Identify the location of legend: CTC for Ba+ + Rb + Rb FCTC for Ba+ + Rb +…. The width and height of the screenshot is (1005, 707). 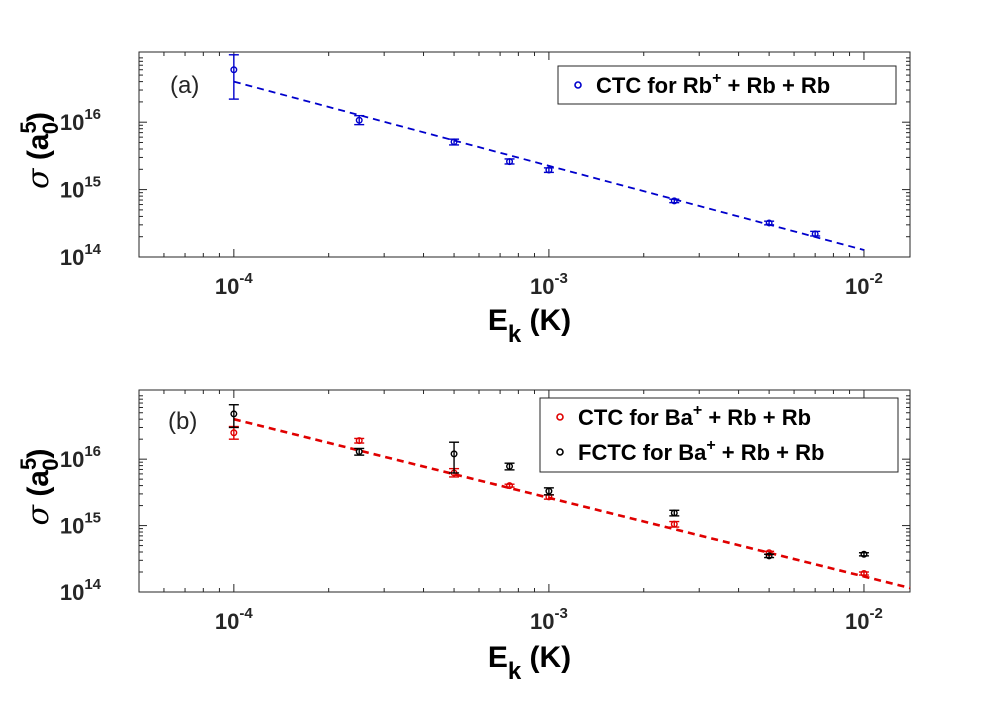
(719, 435).